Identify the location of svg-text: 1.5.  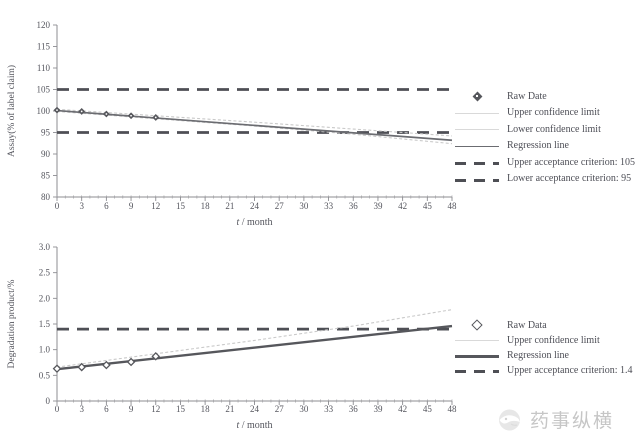
(45, 324).